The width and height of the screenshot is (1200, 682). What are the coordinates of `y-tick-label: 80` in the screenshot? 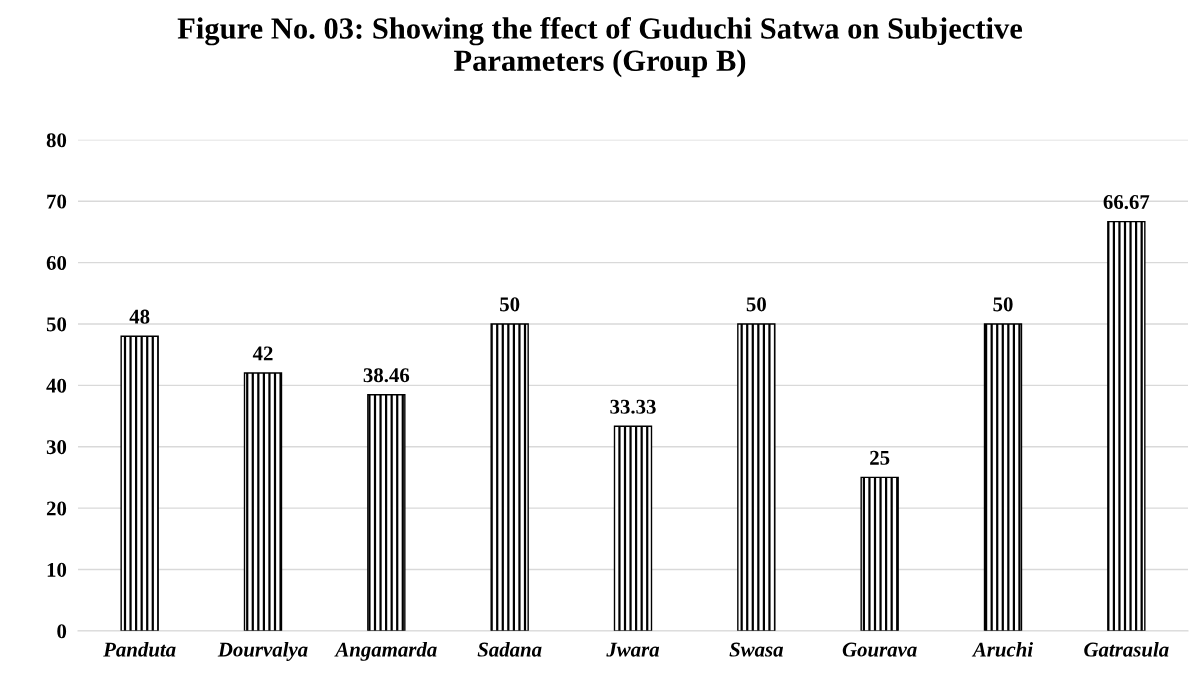 It's located at (56, 140).